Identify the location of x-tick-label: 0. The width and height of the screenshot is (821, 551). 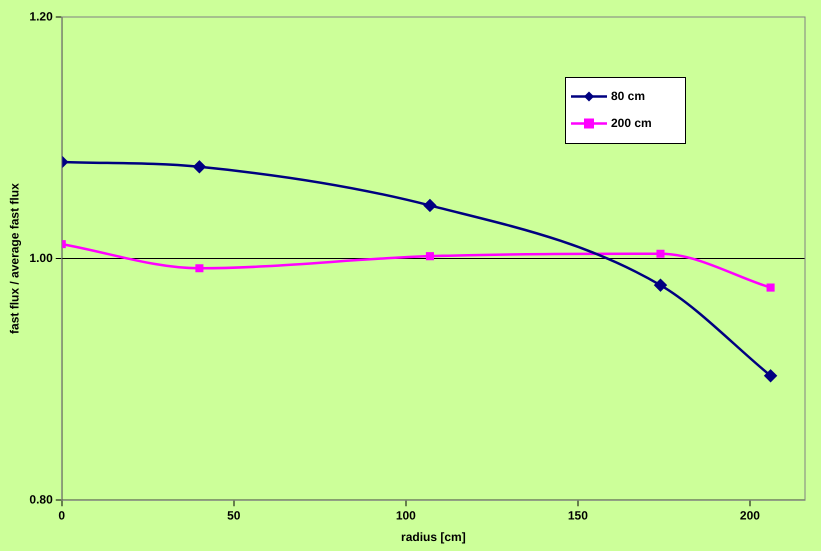
(62, 515).